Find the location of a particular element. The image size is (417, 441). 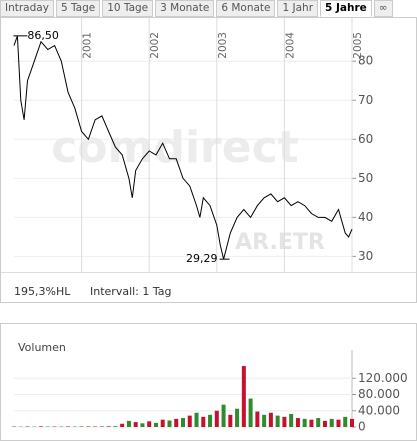

tab: 6 Monate is located at coordinates (246, 8).